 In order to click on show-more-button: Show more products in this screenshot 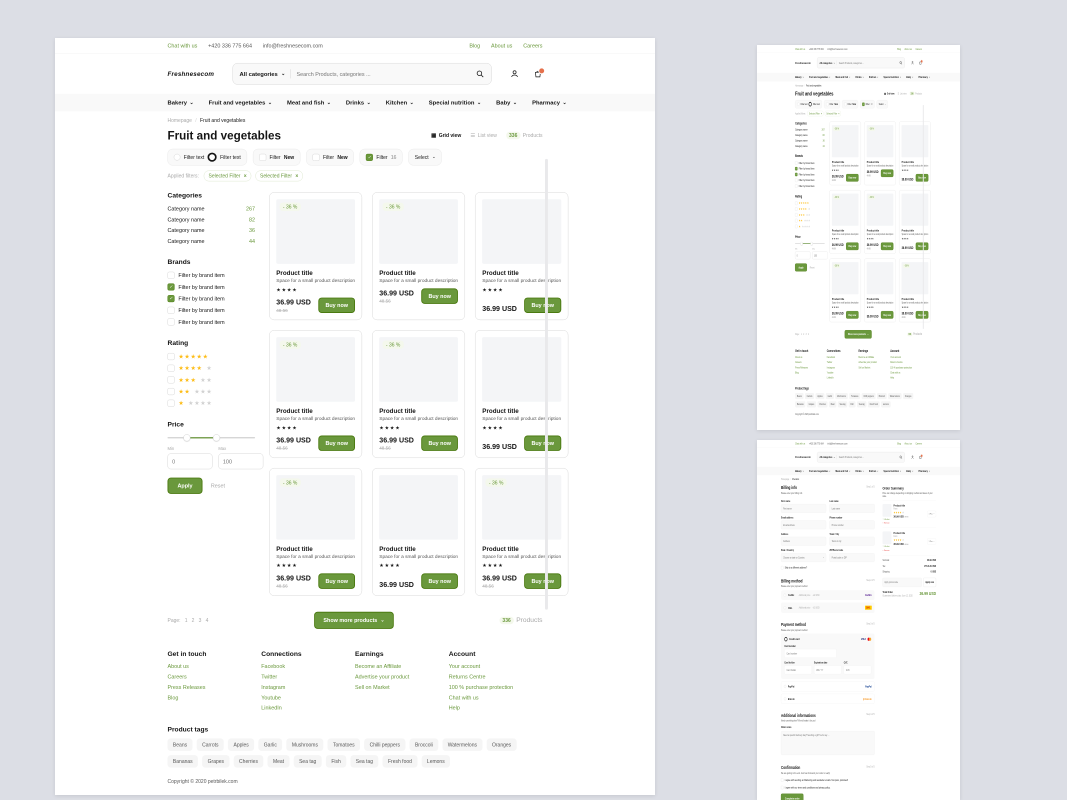, I will do `click(354, 620)`.